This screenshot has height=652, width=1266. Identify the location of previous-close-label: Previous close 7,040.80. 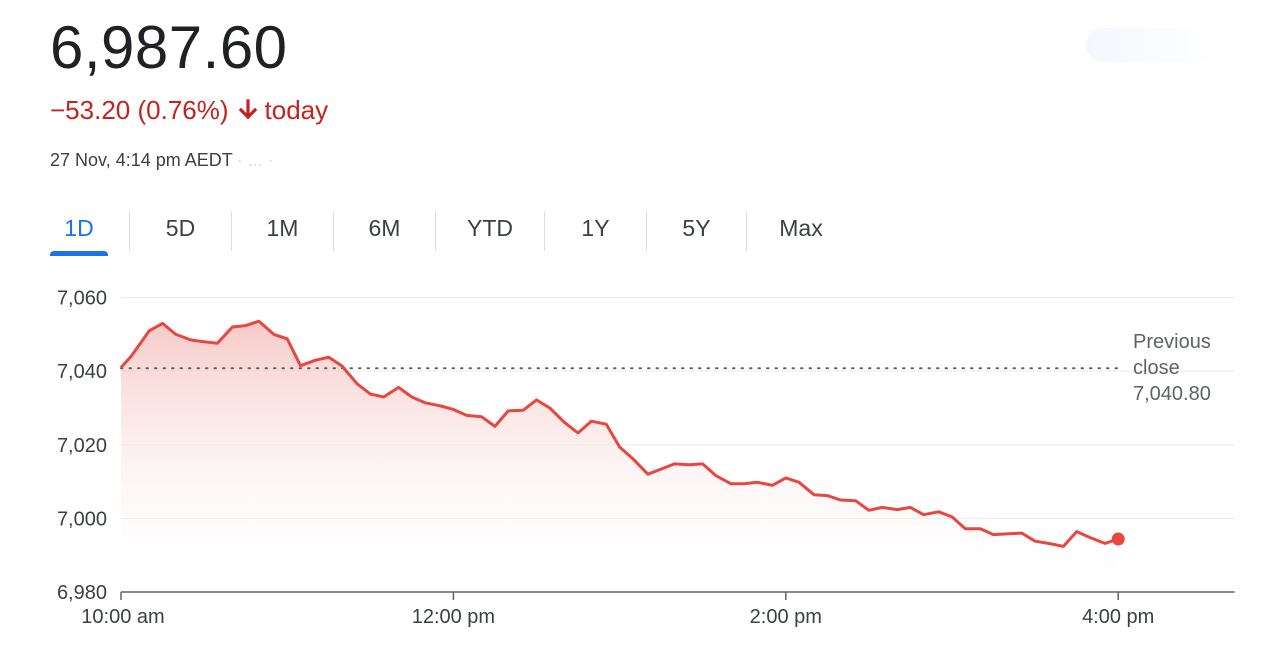
(1172, 368).